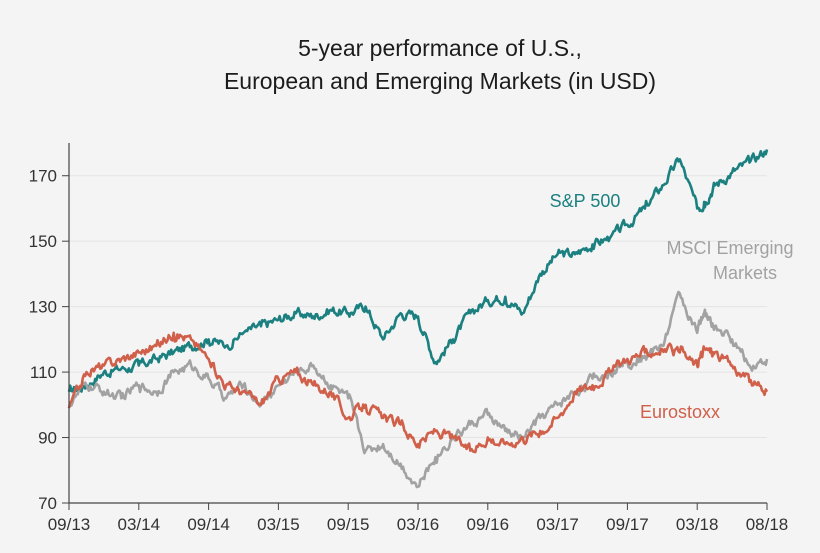  What do you see at coordinates (69, 524) in the screenshot?
I see `x-tick-label: 09/13` at bounding box center [69, 524].